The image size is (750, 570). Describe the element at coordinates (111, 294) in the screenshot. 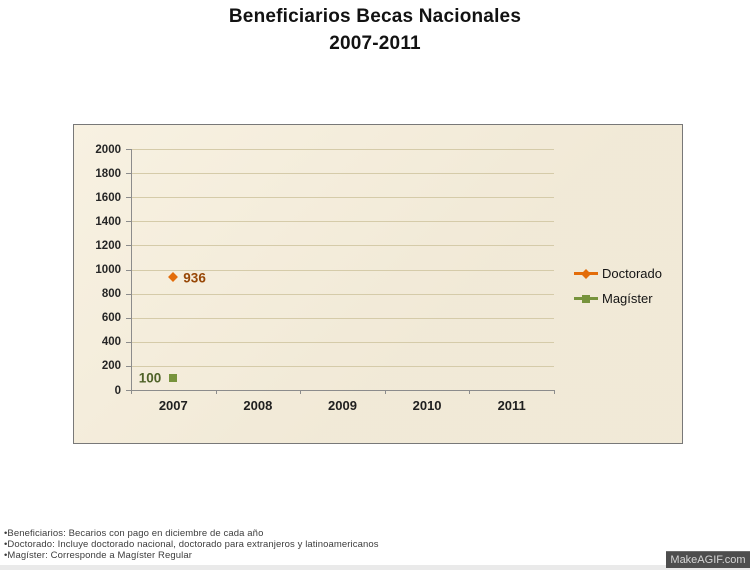

I see `y-axis-tick-label: 800` at that location.